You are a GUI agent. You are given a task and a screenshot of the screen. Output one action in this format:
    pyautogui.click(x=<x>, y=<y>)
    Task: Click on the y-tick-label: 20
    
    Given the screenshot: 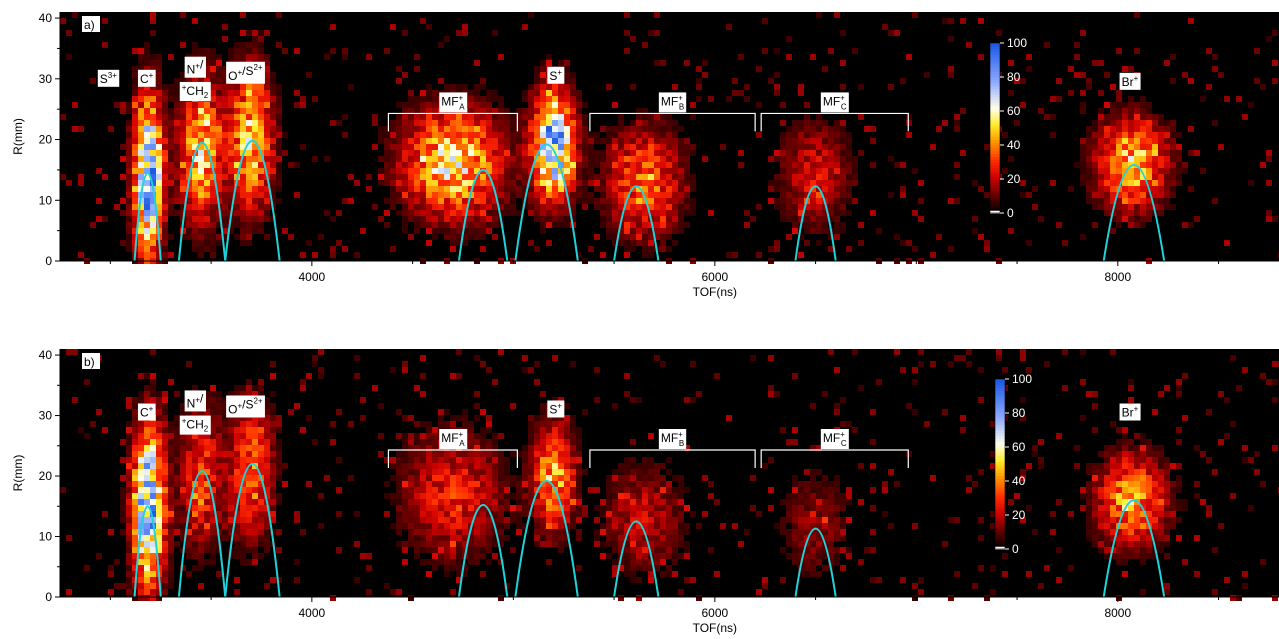 What is the action you would take?
    pyautogui.click(x=46, y=140)
    